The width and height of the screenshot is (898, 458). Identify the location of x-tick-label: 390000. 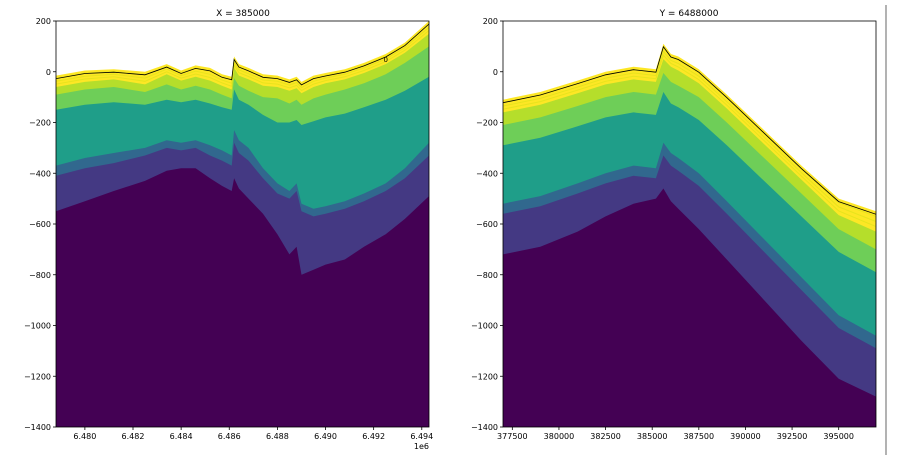
(745, 436).